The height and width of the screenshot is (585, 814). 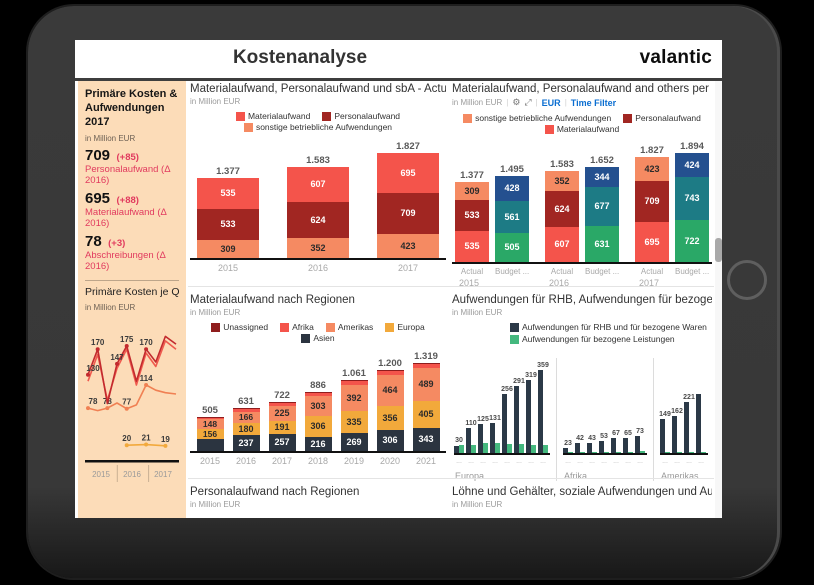 What do you see at coordinates (390, 440) in the screenshot?
I see `bar-segment: 306` at bounding box center [390, 440].